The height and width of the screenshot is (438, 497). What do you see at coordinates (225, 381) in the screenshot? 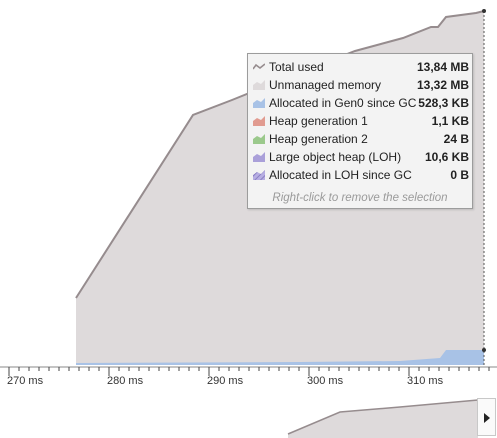
I see `tick-label-290: 290 ms` at bounding box center [225, 381].